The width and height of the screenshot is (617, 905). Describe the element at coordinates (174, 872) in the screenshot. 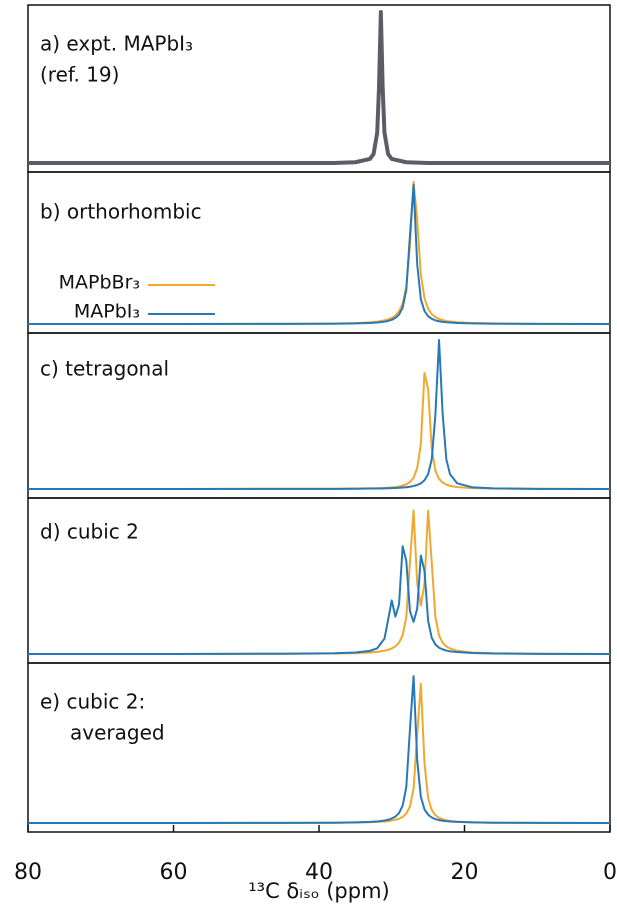

I see `x-tick-label: 60` at that location.